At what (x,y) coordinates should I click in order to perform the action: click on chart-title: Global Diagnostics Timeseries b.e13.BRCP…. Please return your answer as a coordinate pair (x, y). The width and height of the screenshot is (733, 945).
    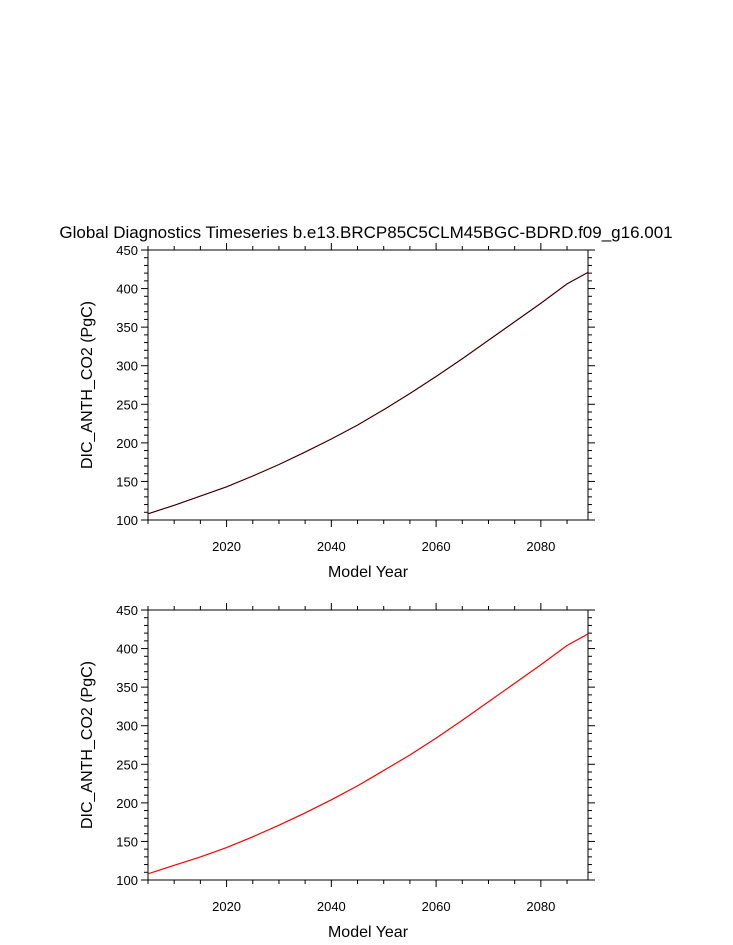
    Looking at the image, I should click on (365, 232).